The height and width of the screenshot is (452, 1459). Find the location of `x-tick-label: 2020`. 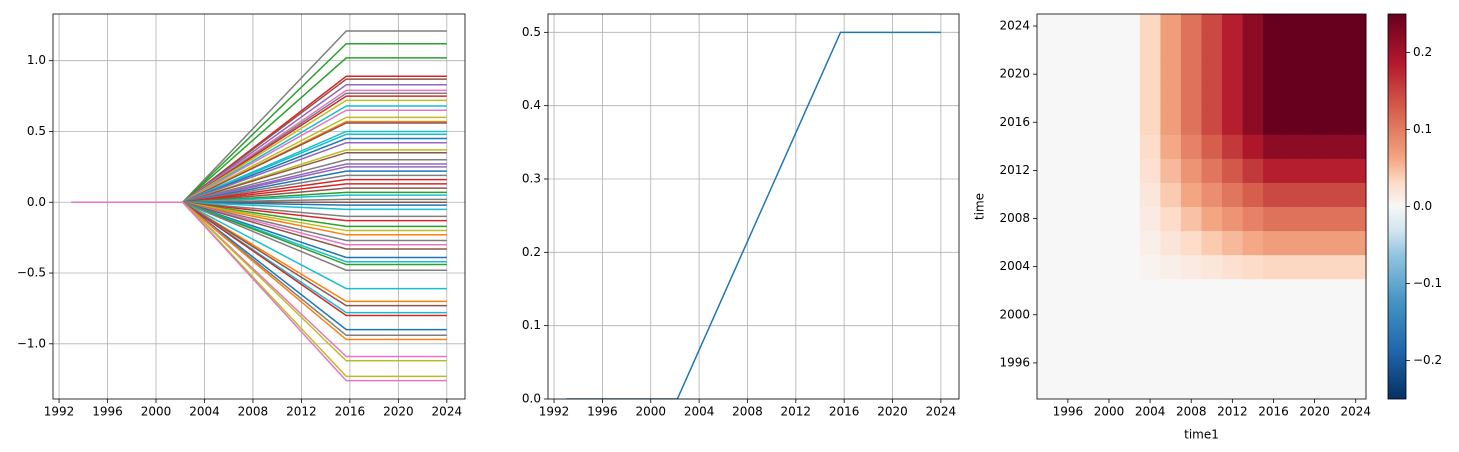

x-tick-label: 2020 is located at coordinates (1314, 412).